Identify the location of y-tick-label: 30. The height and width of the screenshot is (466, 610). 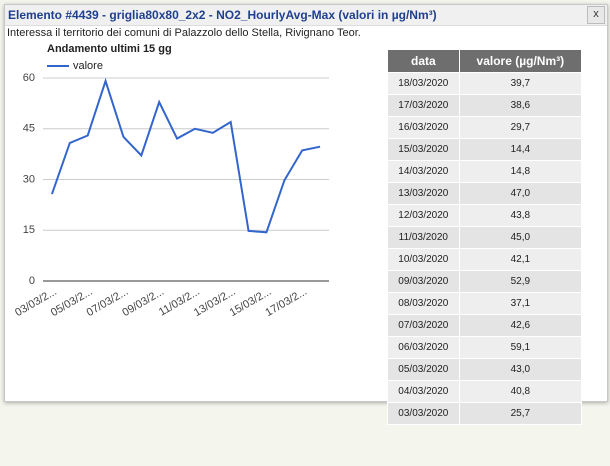
(29, 179).